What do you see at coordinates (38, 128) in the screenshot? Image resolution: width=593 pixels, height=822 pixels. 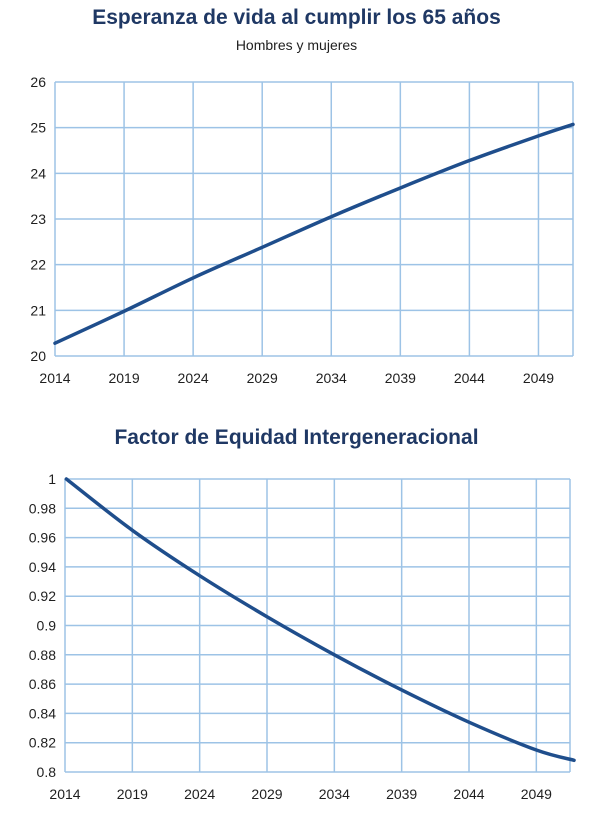 I see `y-tick-label: 25` at bounding box center [38, 128].